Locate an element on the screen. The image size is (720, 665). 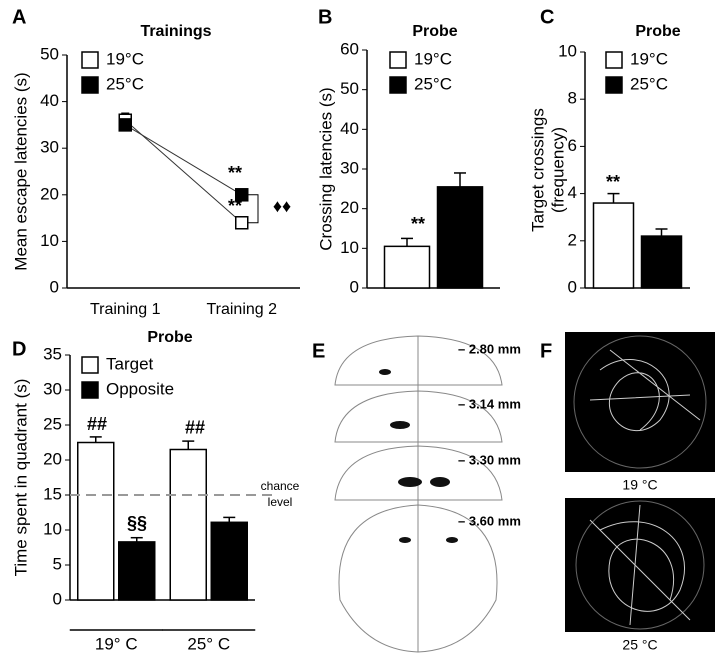
x-tick-label: Training 2 is located at coordinates (241, 309).